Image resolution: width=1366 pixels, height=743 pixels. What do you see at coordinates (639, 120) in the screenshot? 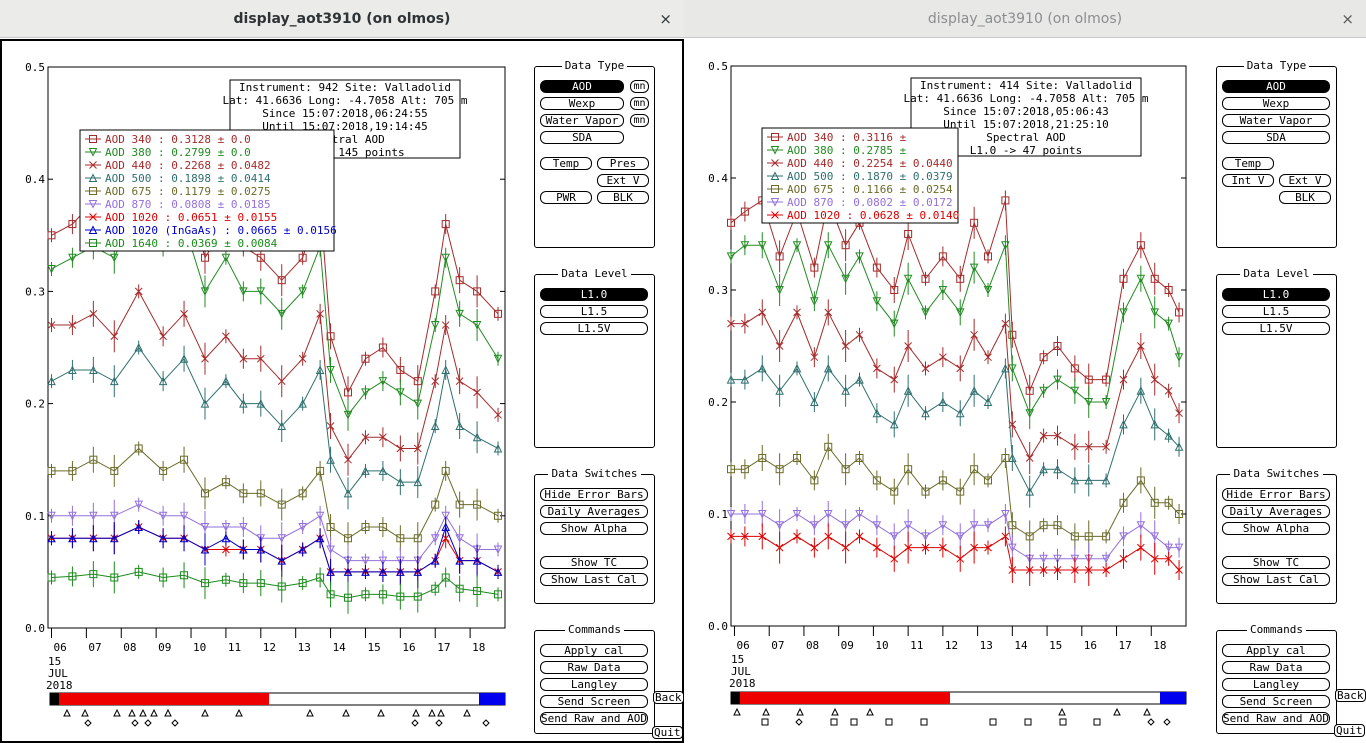
I see `water-vapor-mn-button: mn` at bounding box center [639, 120].